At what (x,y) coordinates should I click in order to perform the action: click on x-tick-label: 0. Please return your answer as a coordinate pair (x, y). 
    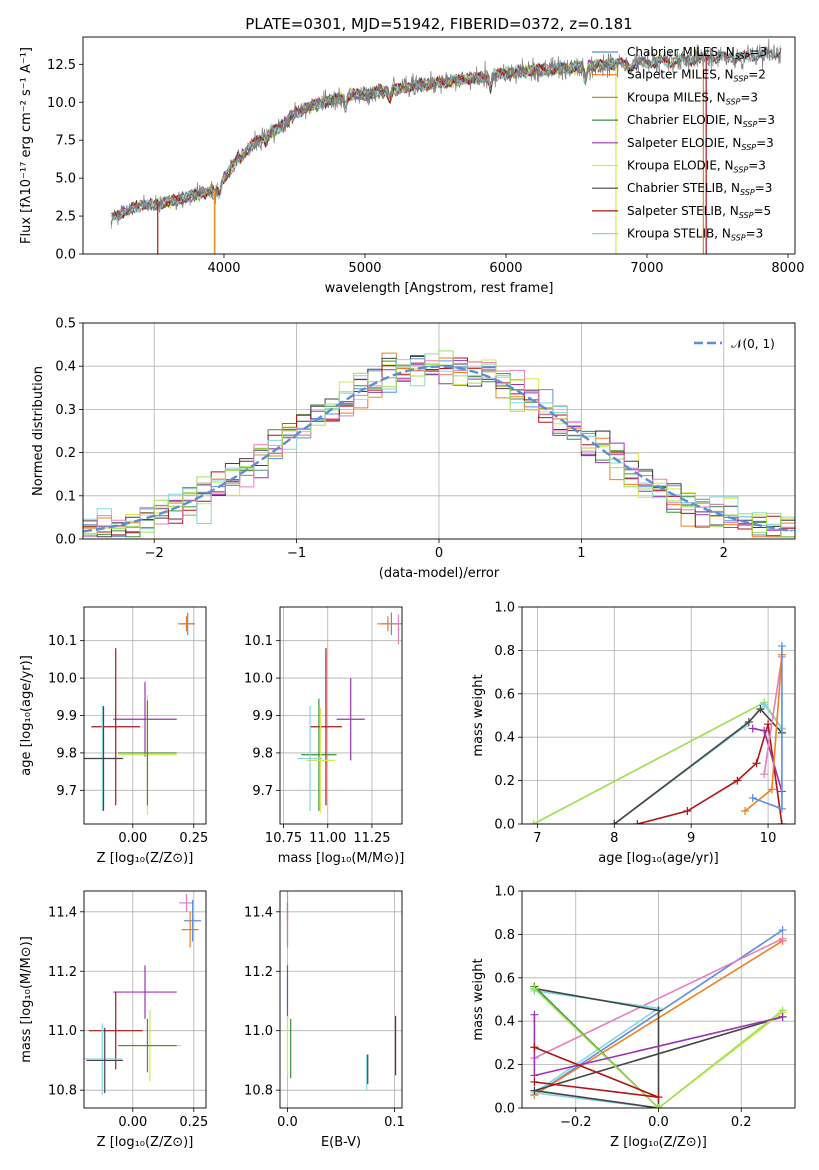
    Looking at the image, I should click on (439, 553).